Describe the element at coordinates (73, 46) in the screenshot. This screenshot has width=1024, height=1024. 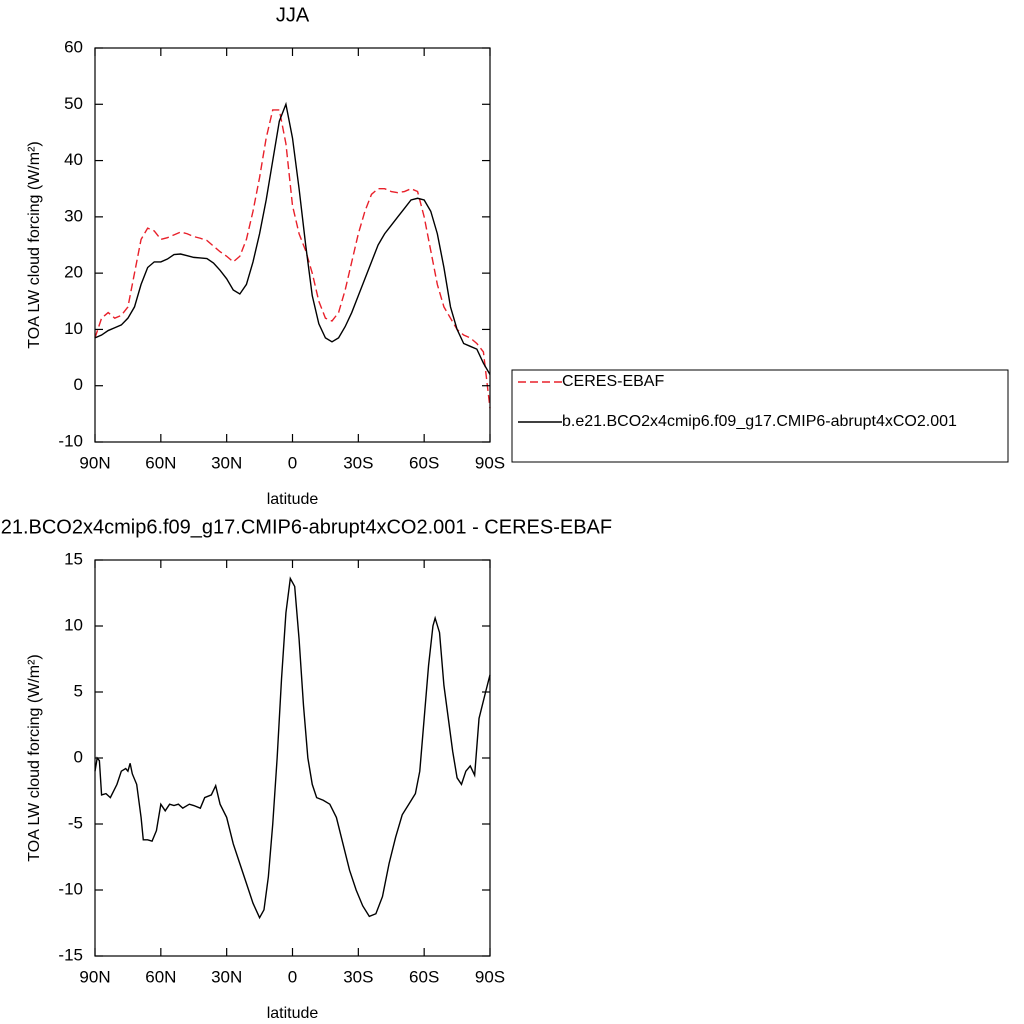
I see `y-tick-label: 60` at that location.